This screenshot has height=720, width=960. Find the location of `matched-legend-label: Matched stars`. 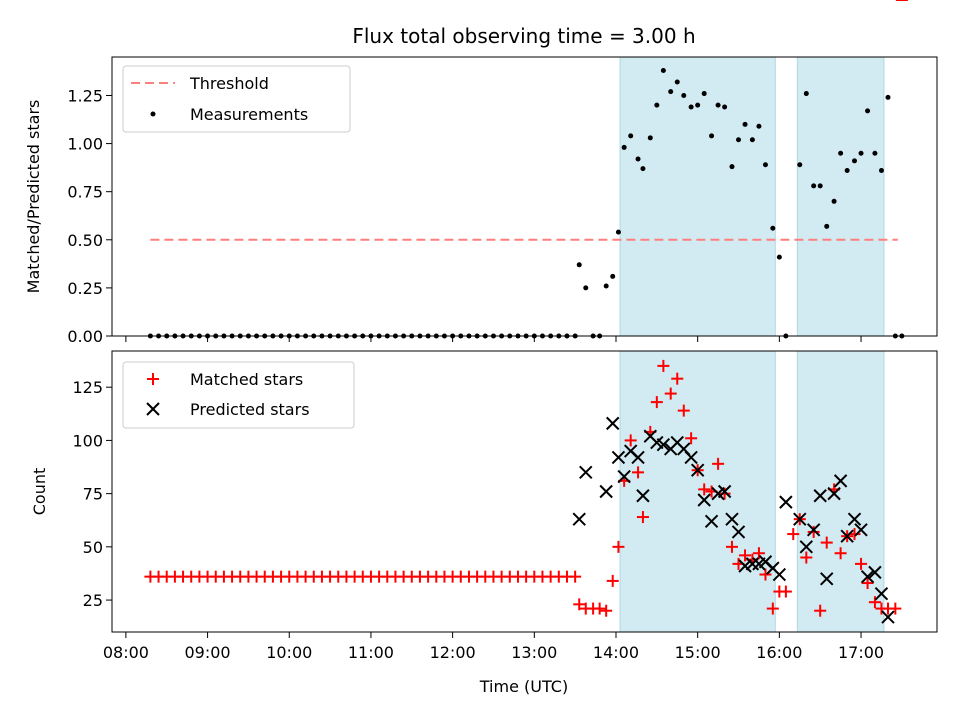

matched-legend-label: Matched stars is located at coordinates (246, 379).